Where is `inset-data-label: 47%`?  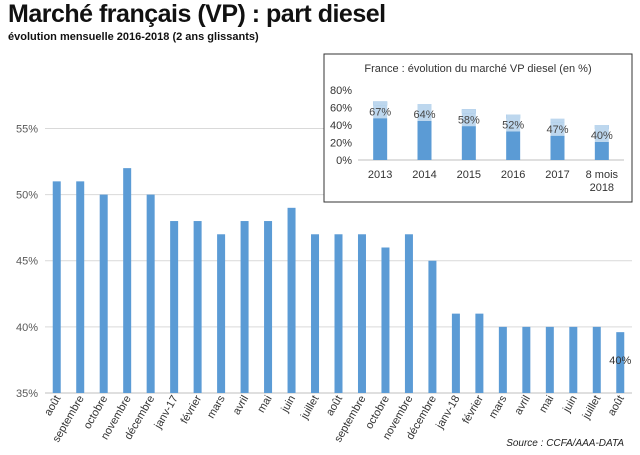 inset-data-label: 47% is located at coordinates (557, 130).